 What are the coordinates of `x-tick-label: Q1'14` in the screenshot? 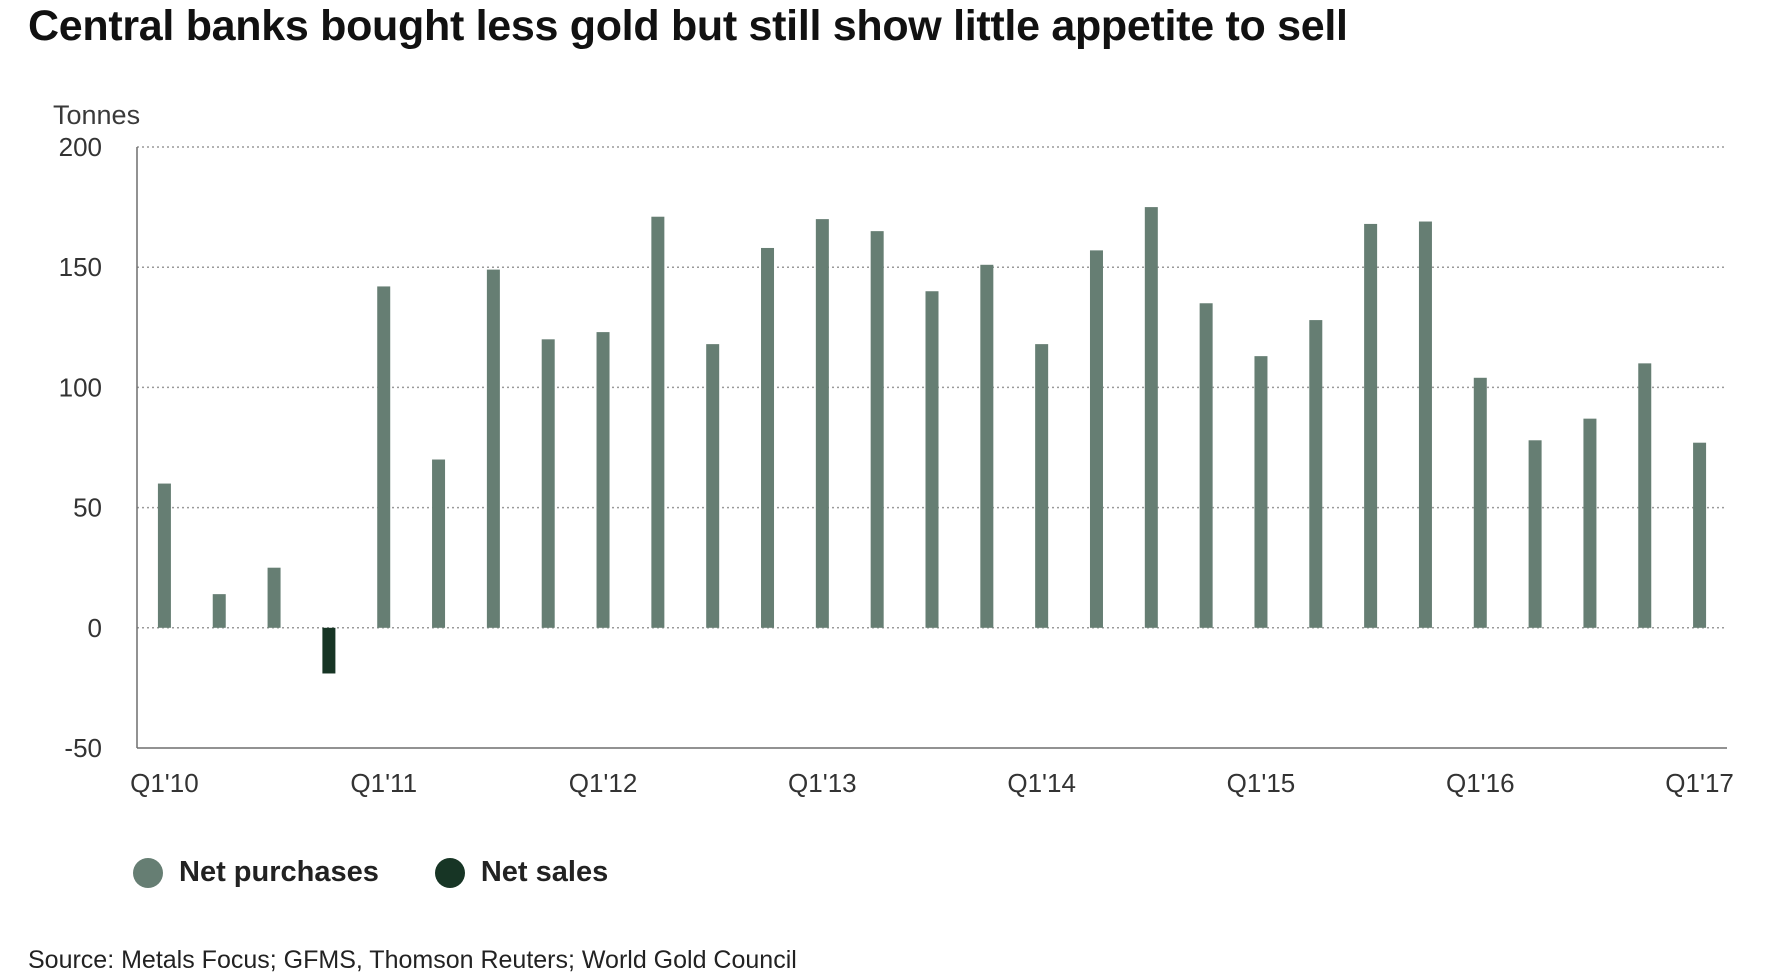 It's located at (1041, 783).